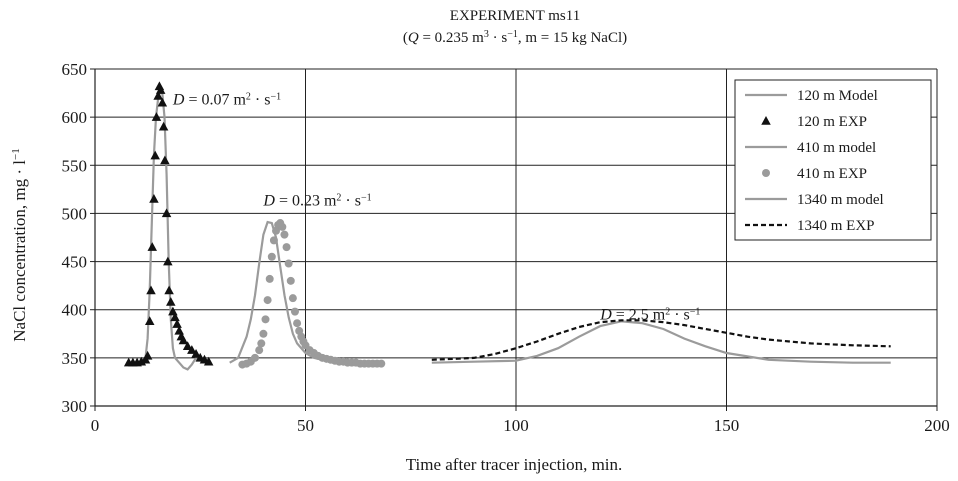 This screenshot has height=481, width=958. Describe the element at coordinates (316, 201) in the screenshot. I see `annotation-diffusion: D = 0.23 m2 · s−1` at that location.